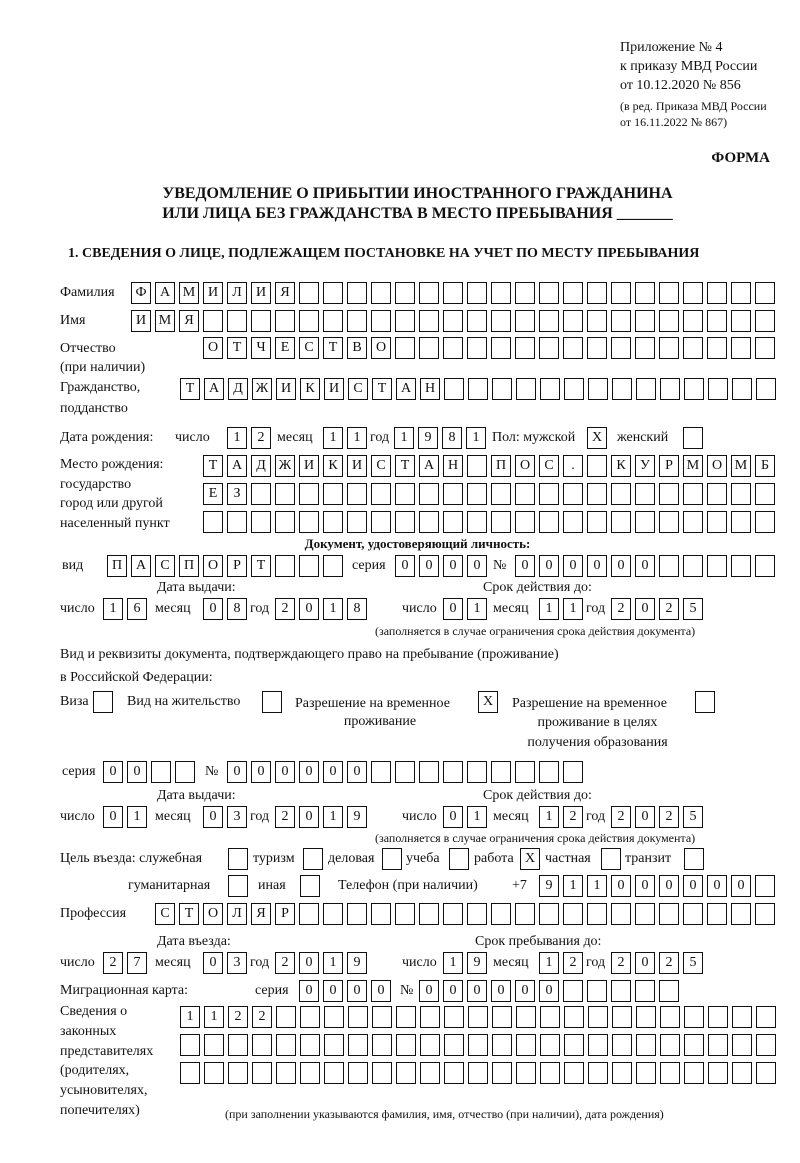 This screenshot has width=800, height=1163. Describe the element at coordinates (459, 859) in the screenshot. I see `purpose-study-checkbox` at that location.